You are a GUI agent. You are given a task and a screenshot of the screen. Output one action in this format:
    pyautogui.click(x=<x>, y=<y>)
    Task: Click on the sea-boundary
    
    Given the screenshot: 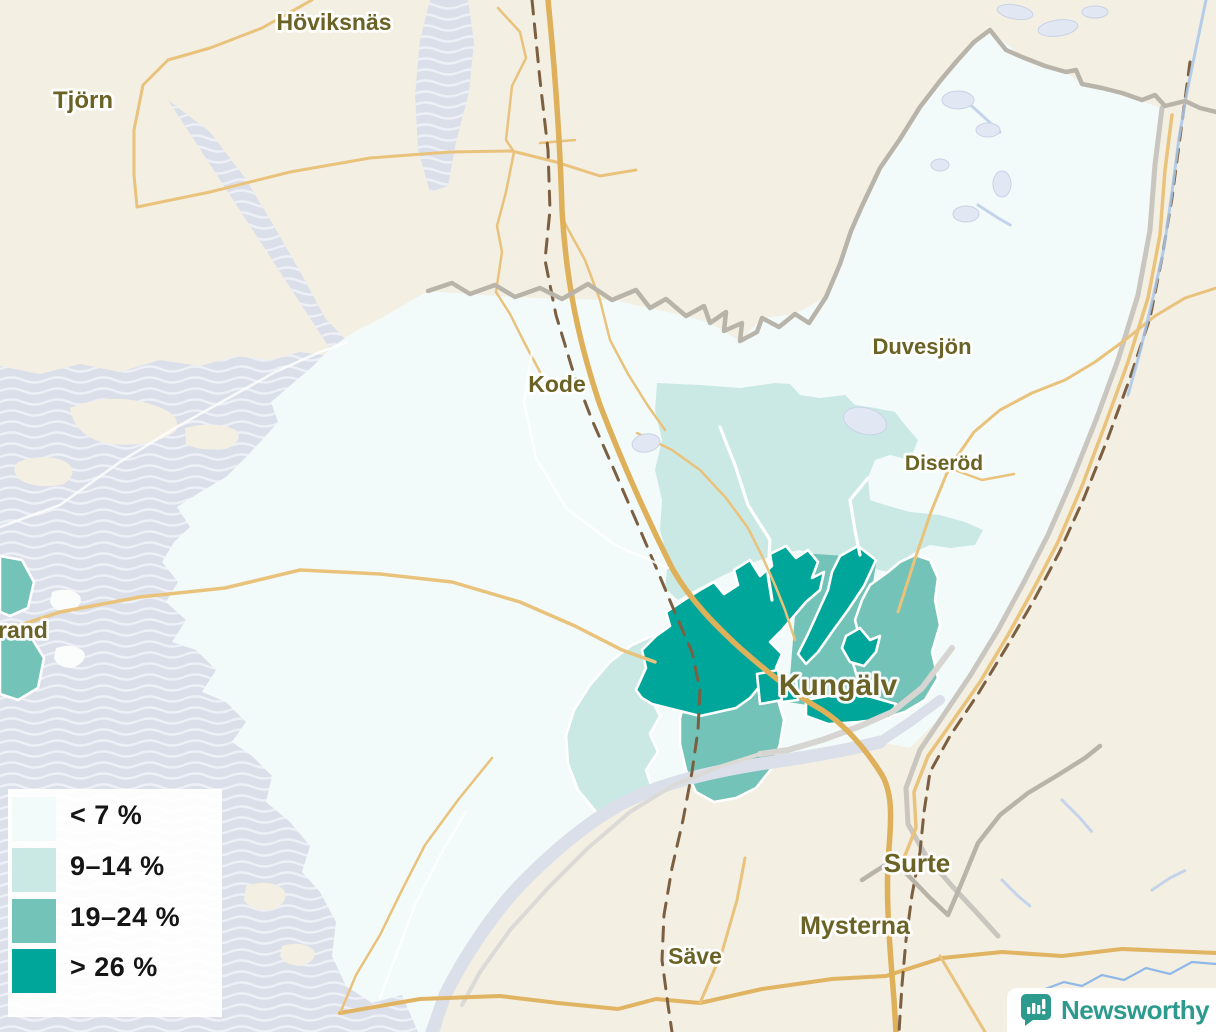 What is the action you would take?
    pyautogui.click(x=174, y=434)
    